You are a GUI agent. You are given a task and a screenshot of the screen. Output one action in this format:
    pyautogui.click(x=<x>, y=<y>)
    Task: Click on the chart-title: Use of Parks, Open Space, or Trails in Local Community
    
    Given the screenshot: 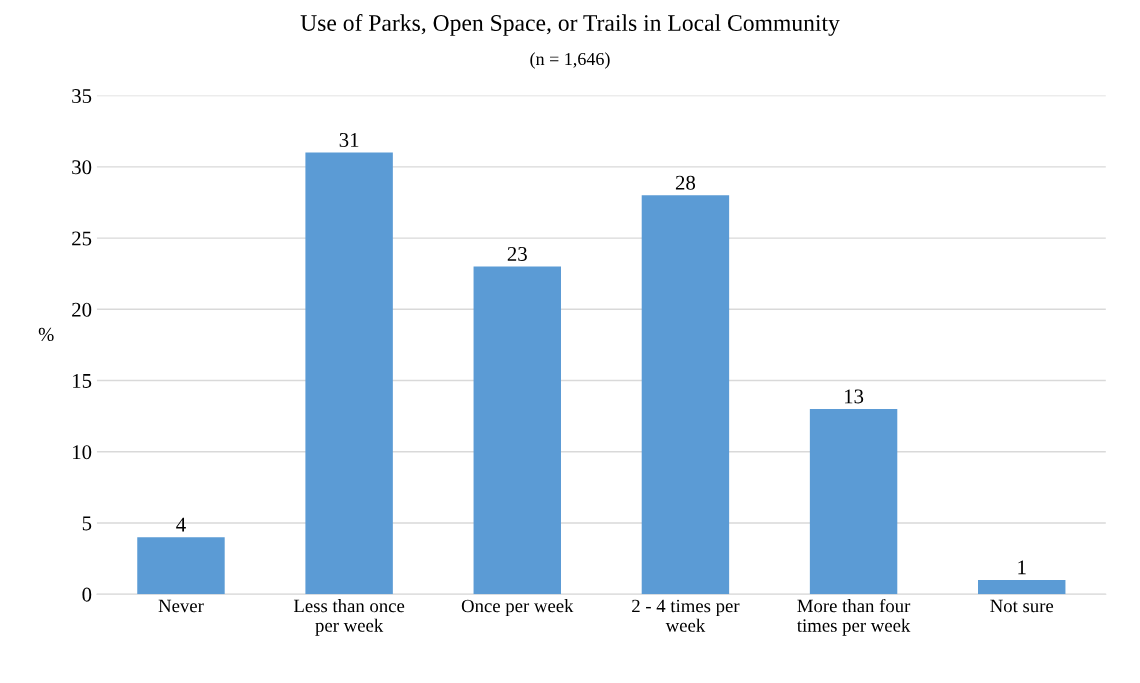 What is the action you would take?
    pyautogui.click(x=570, y=25)
    